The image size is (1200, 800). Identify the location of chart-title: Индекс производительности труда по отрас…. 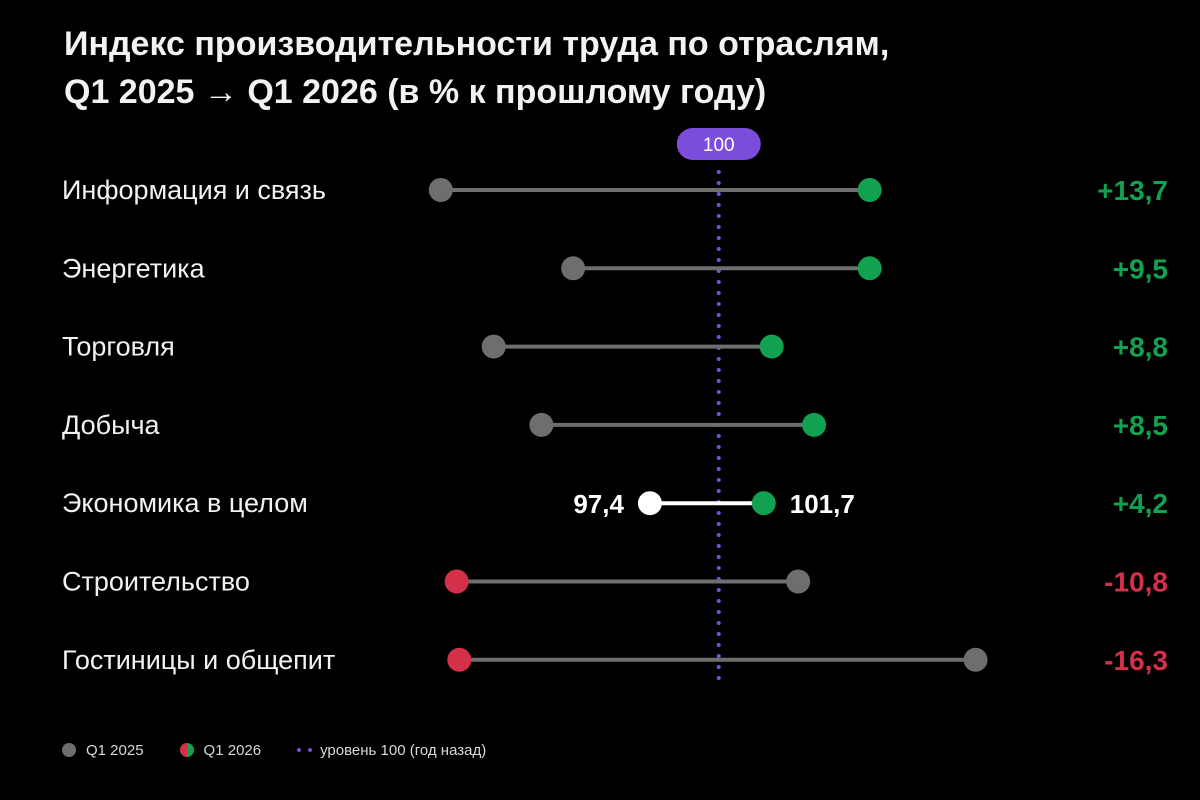
(604, 68).